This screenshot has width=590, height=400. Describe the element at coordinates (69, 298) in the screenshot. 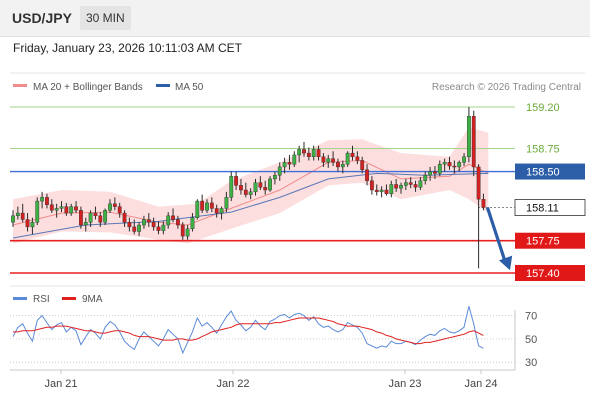

I see `legend-swatch-9ma` at that location.